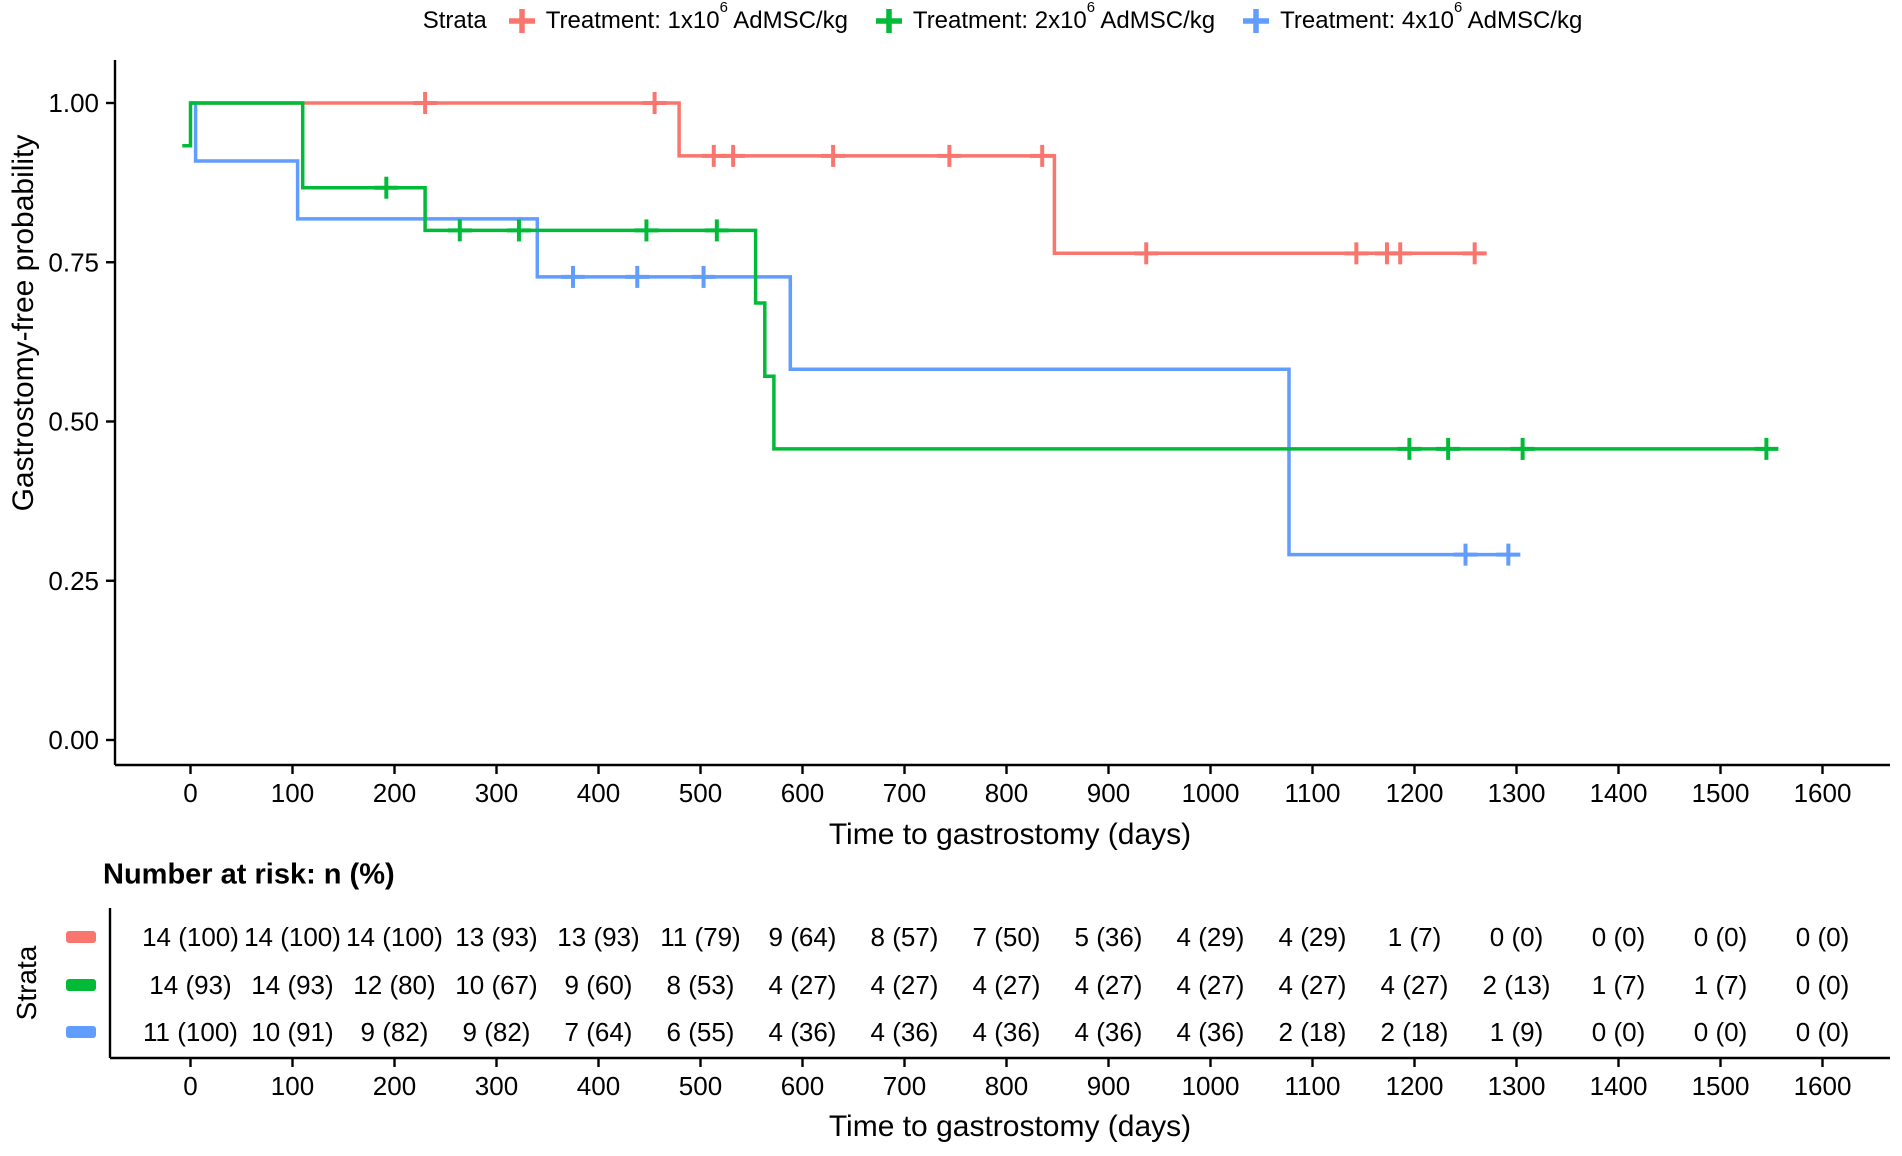  Describe the element at coordinates (73, 422) in the screenshot. I see `y-tick-label: 0.50` at that location.